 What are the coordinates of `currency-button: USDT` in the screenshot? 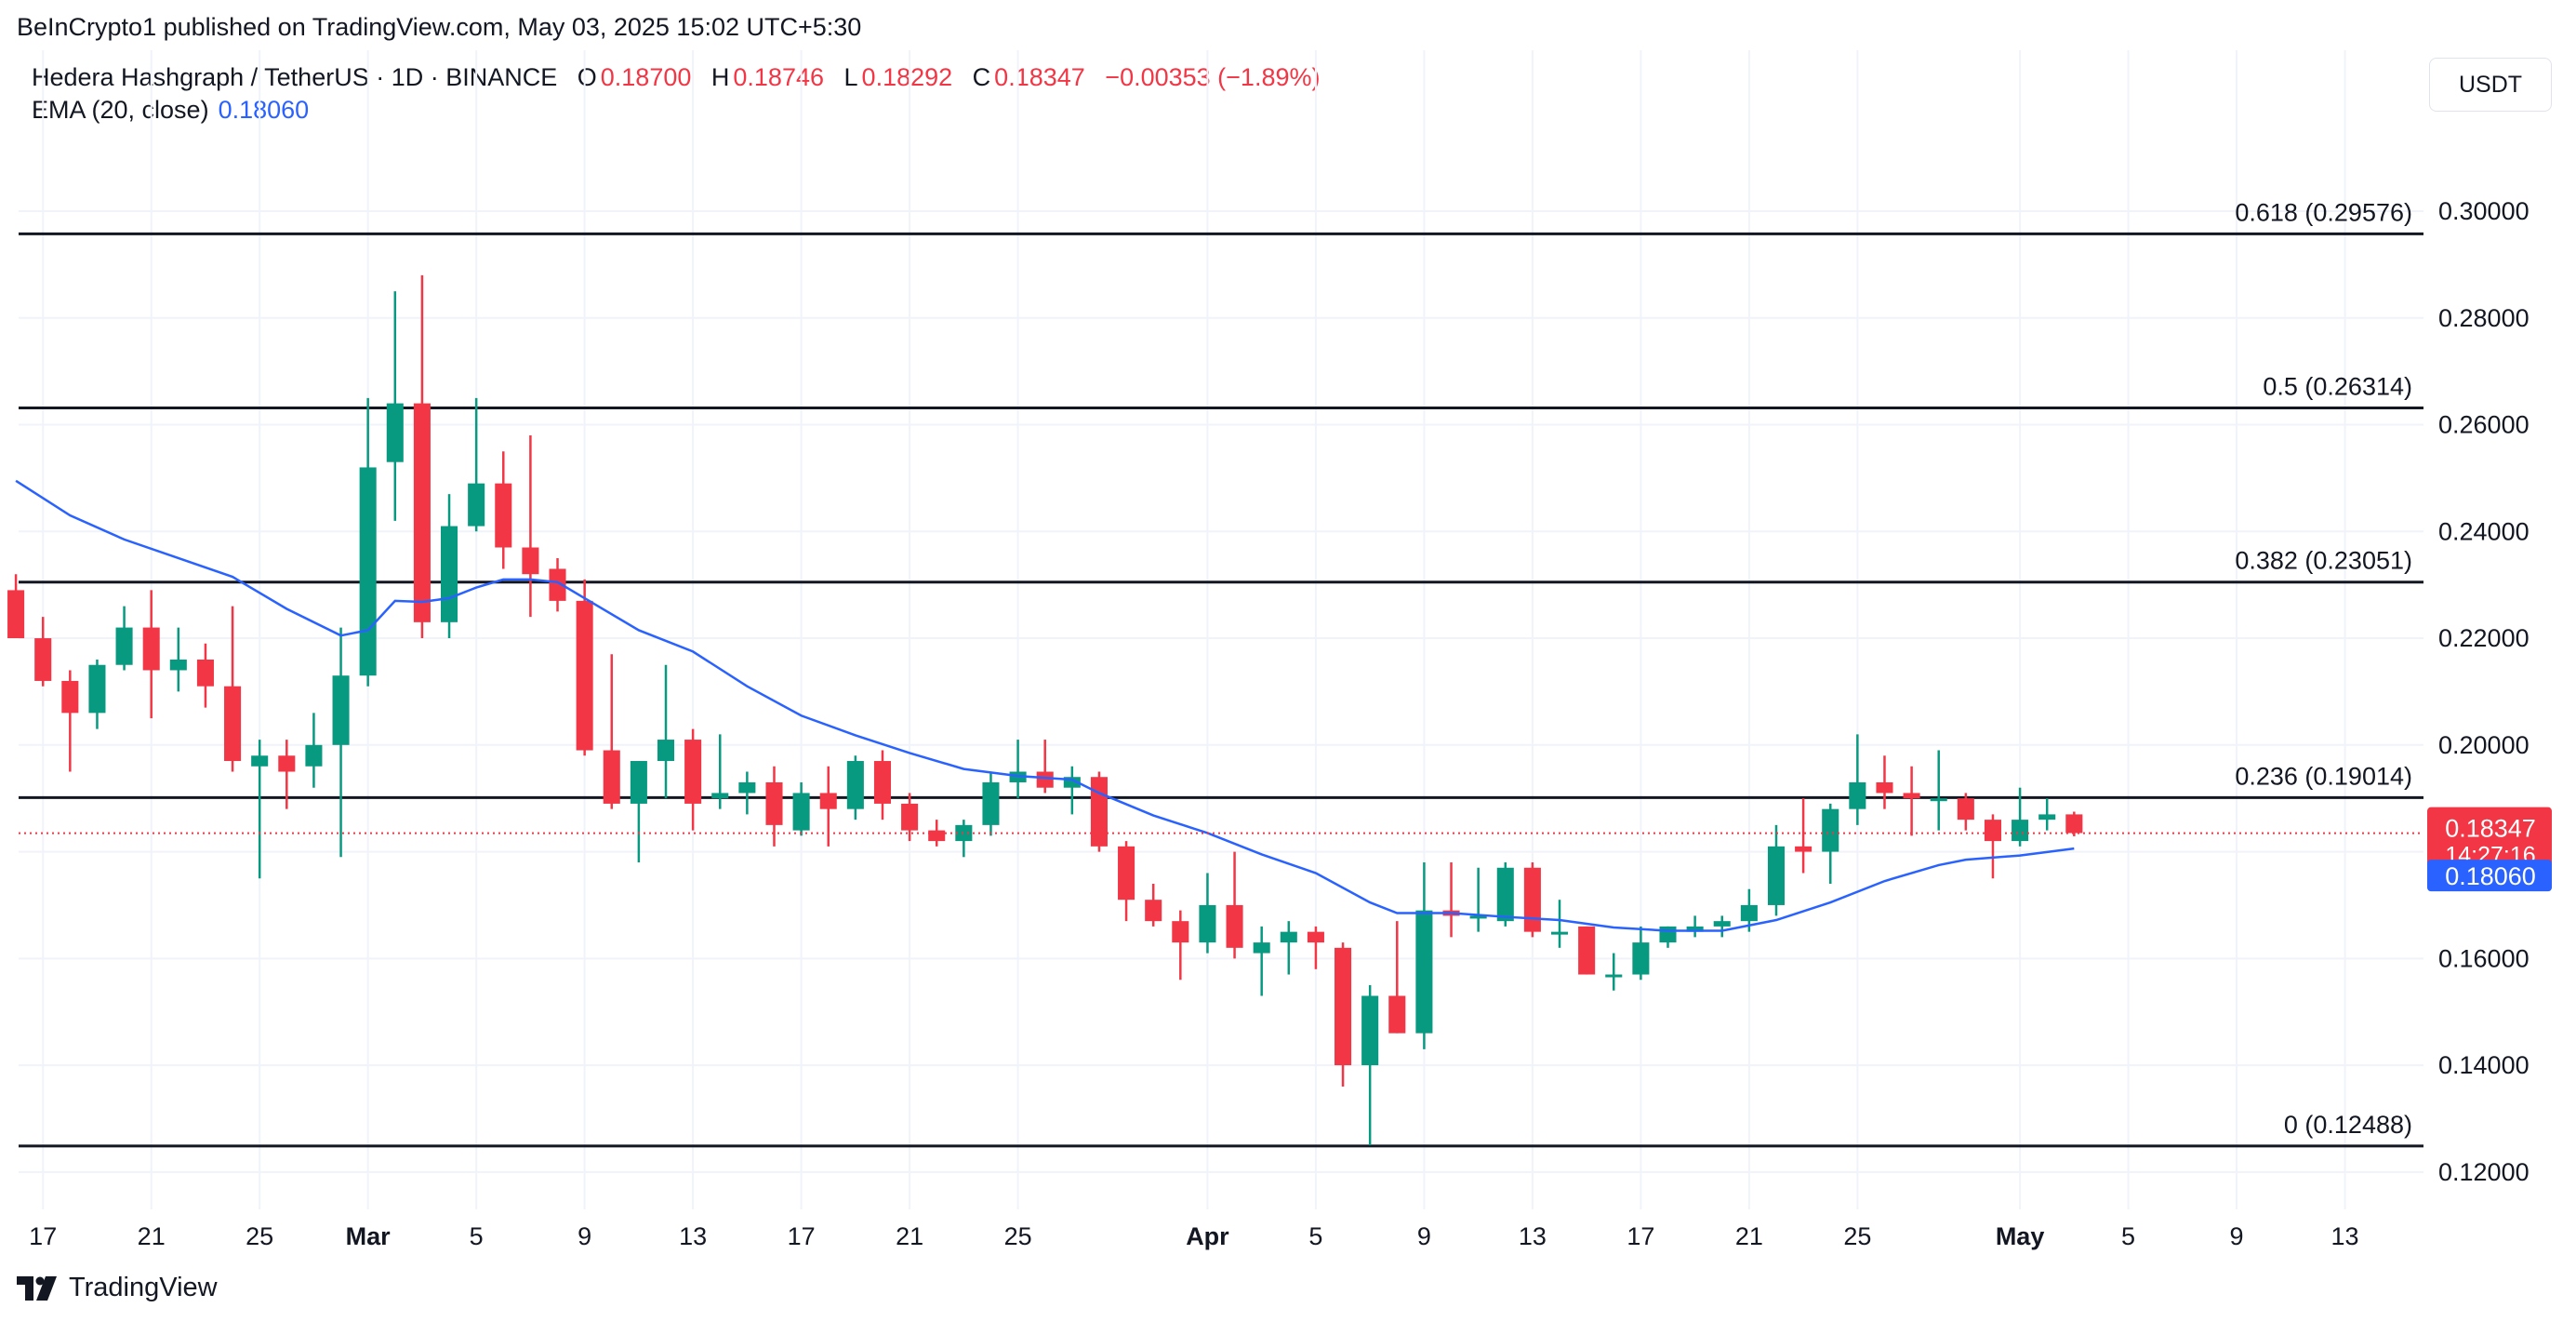 It's located at (2490, 85).